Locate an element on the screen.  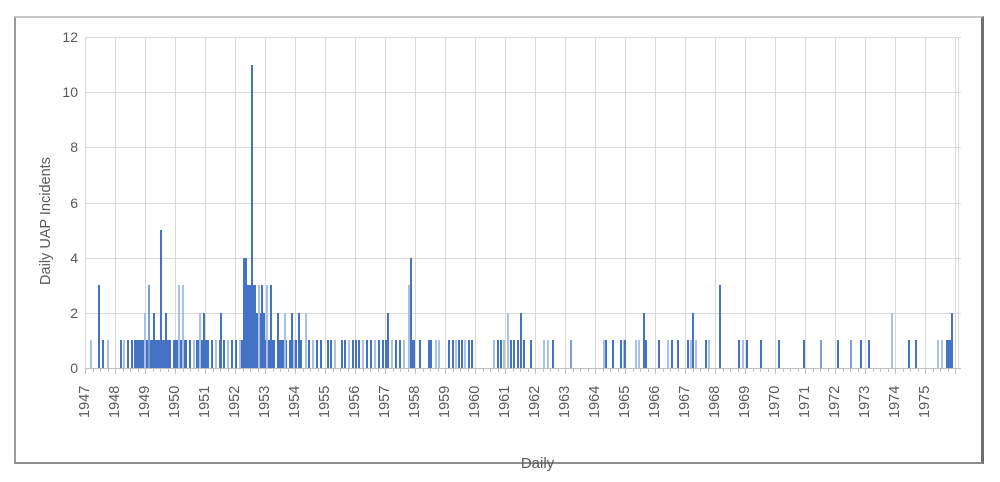
x-tick-label: 1962 is located at coordinates (535, 401).